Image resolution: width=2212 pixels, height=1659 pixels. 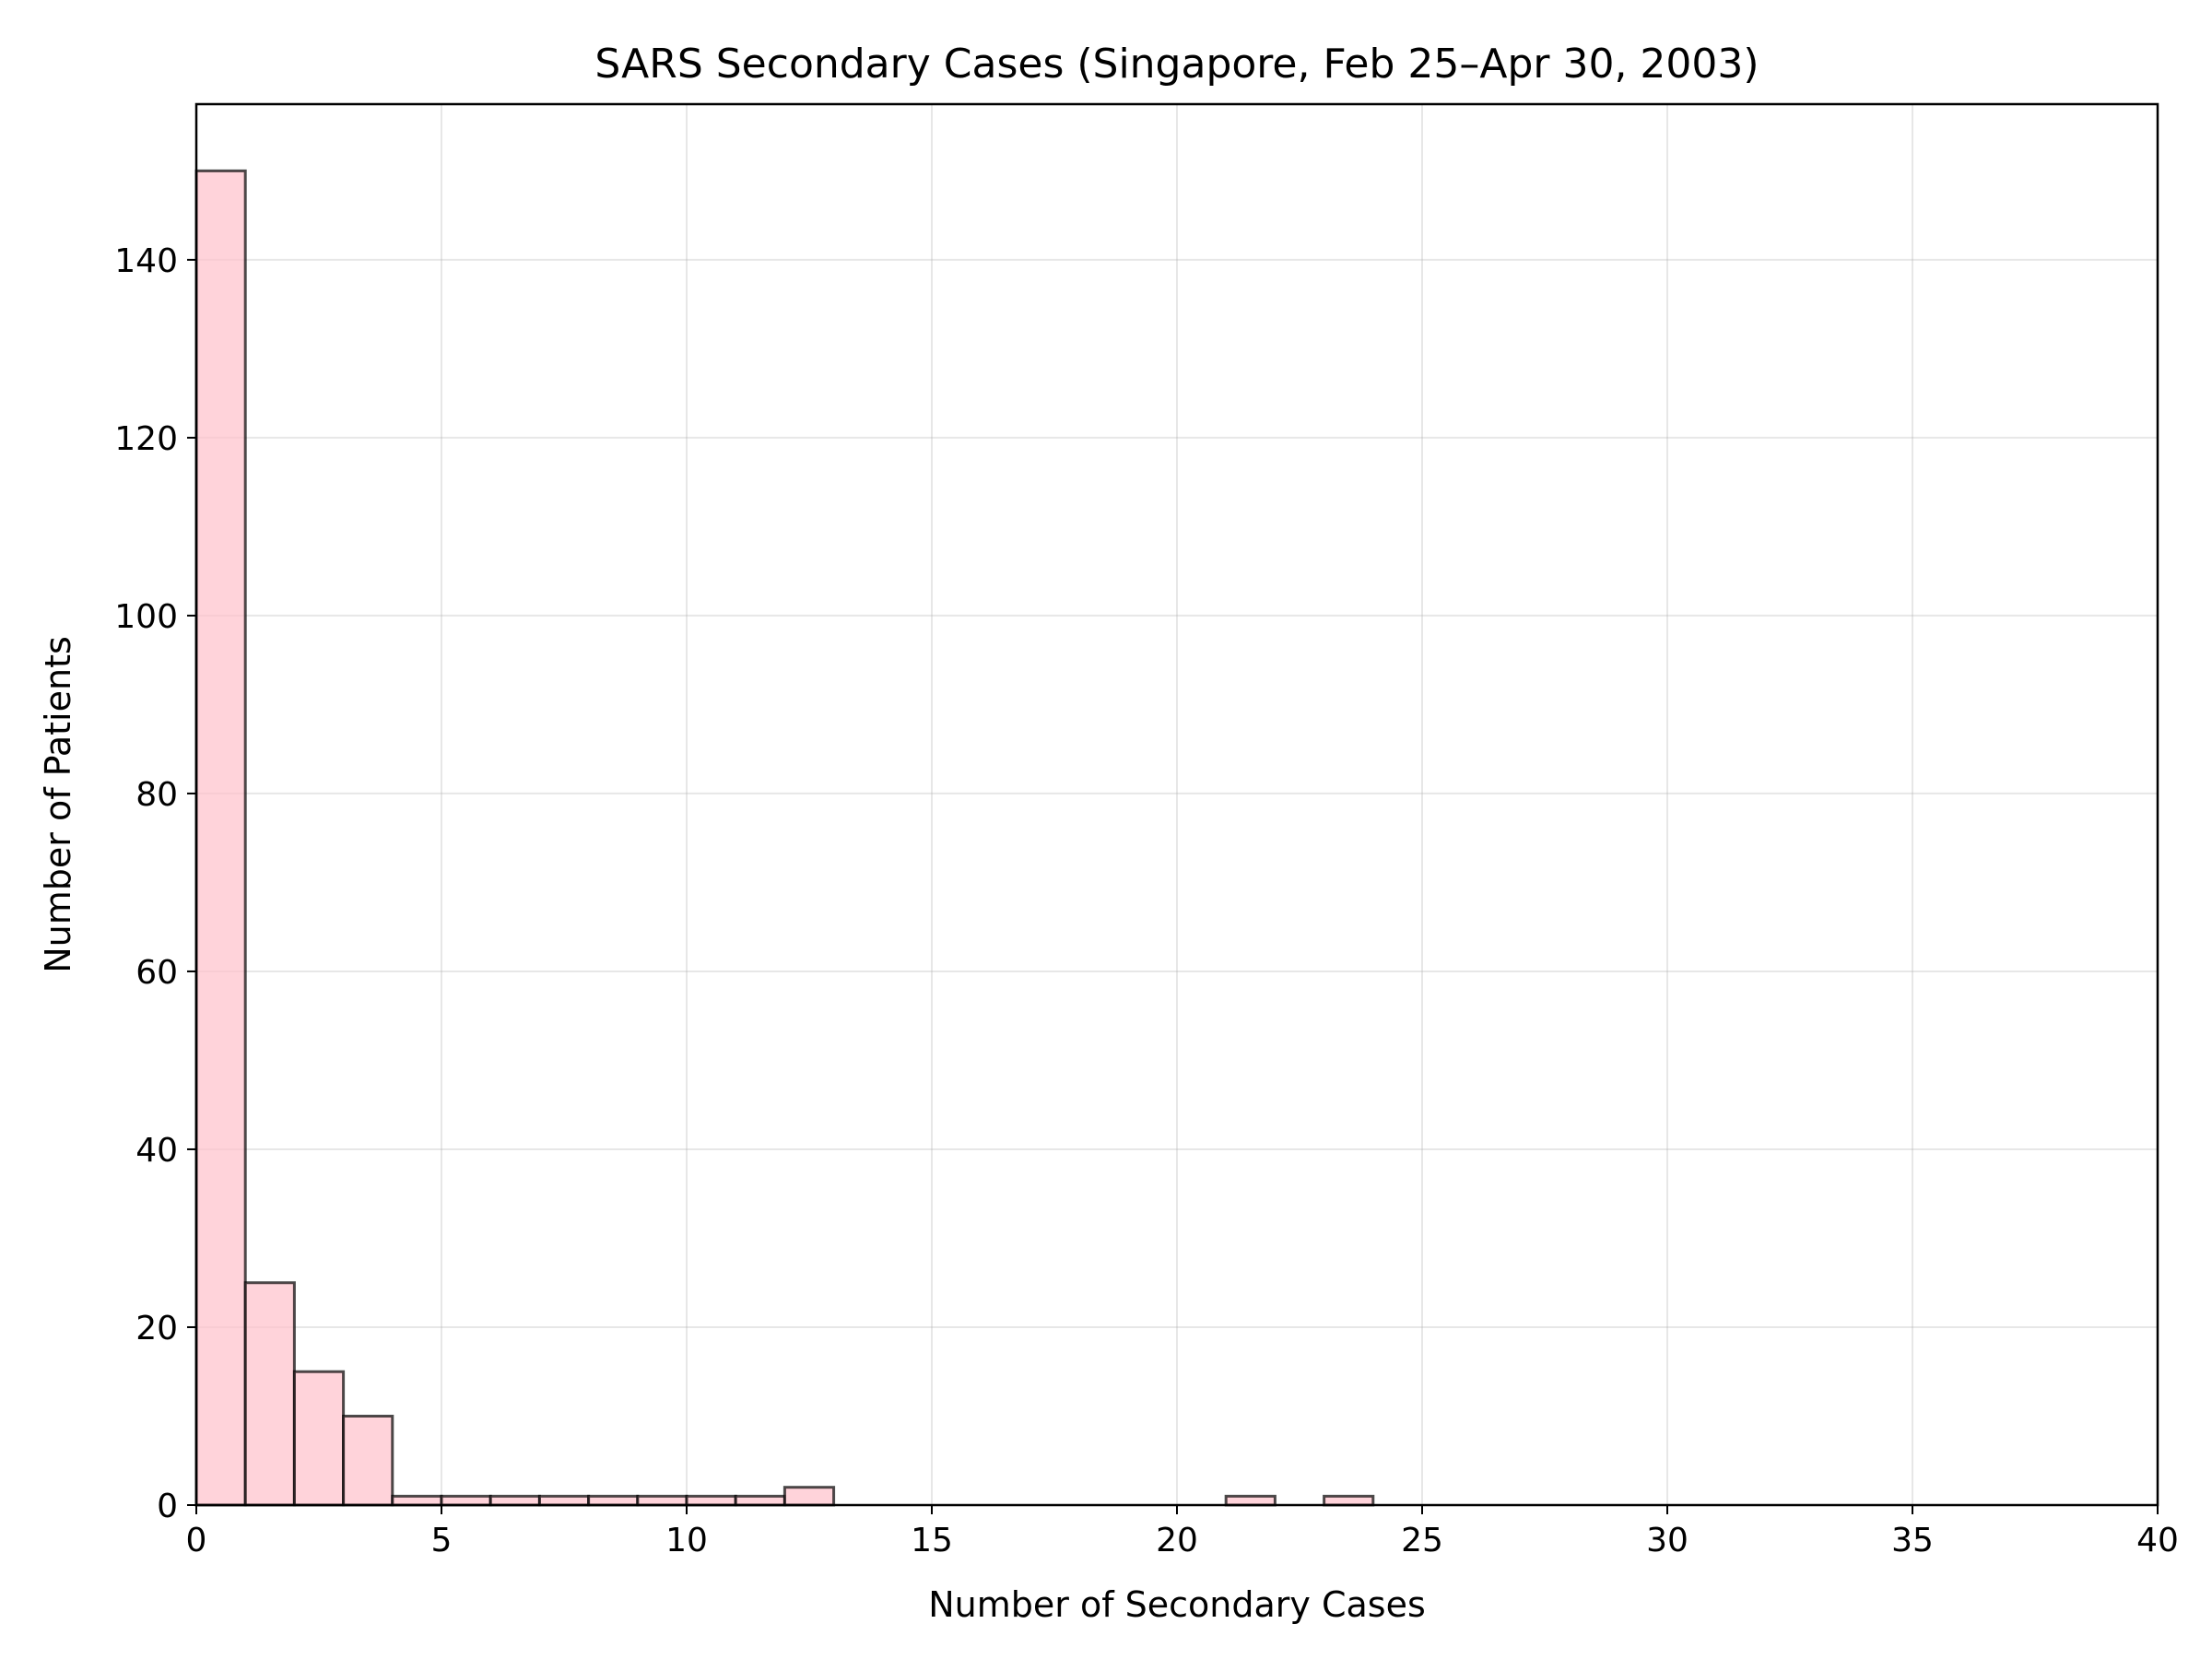 What do you see at coordinates (156, 973) in the screenshot?
I see `y-tick-label: 60` at bounding box center [156, 973].